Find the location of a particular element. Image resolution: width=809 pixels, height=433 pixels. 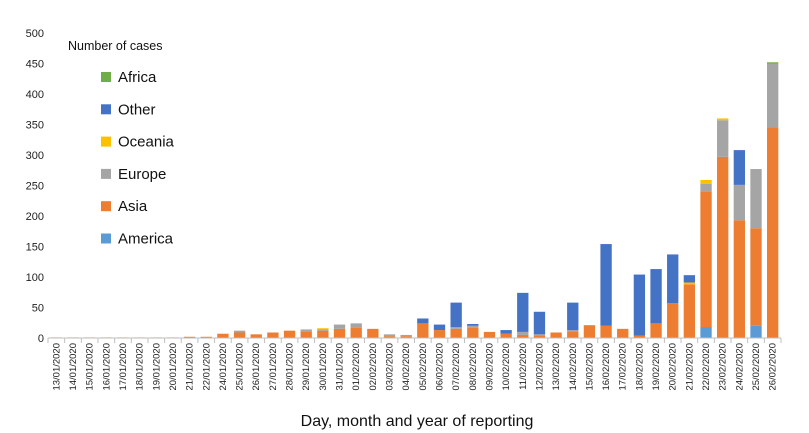

y-tick-label: 0 is located at coordinates (41, 339).